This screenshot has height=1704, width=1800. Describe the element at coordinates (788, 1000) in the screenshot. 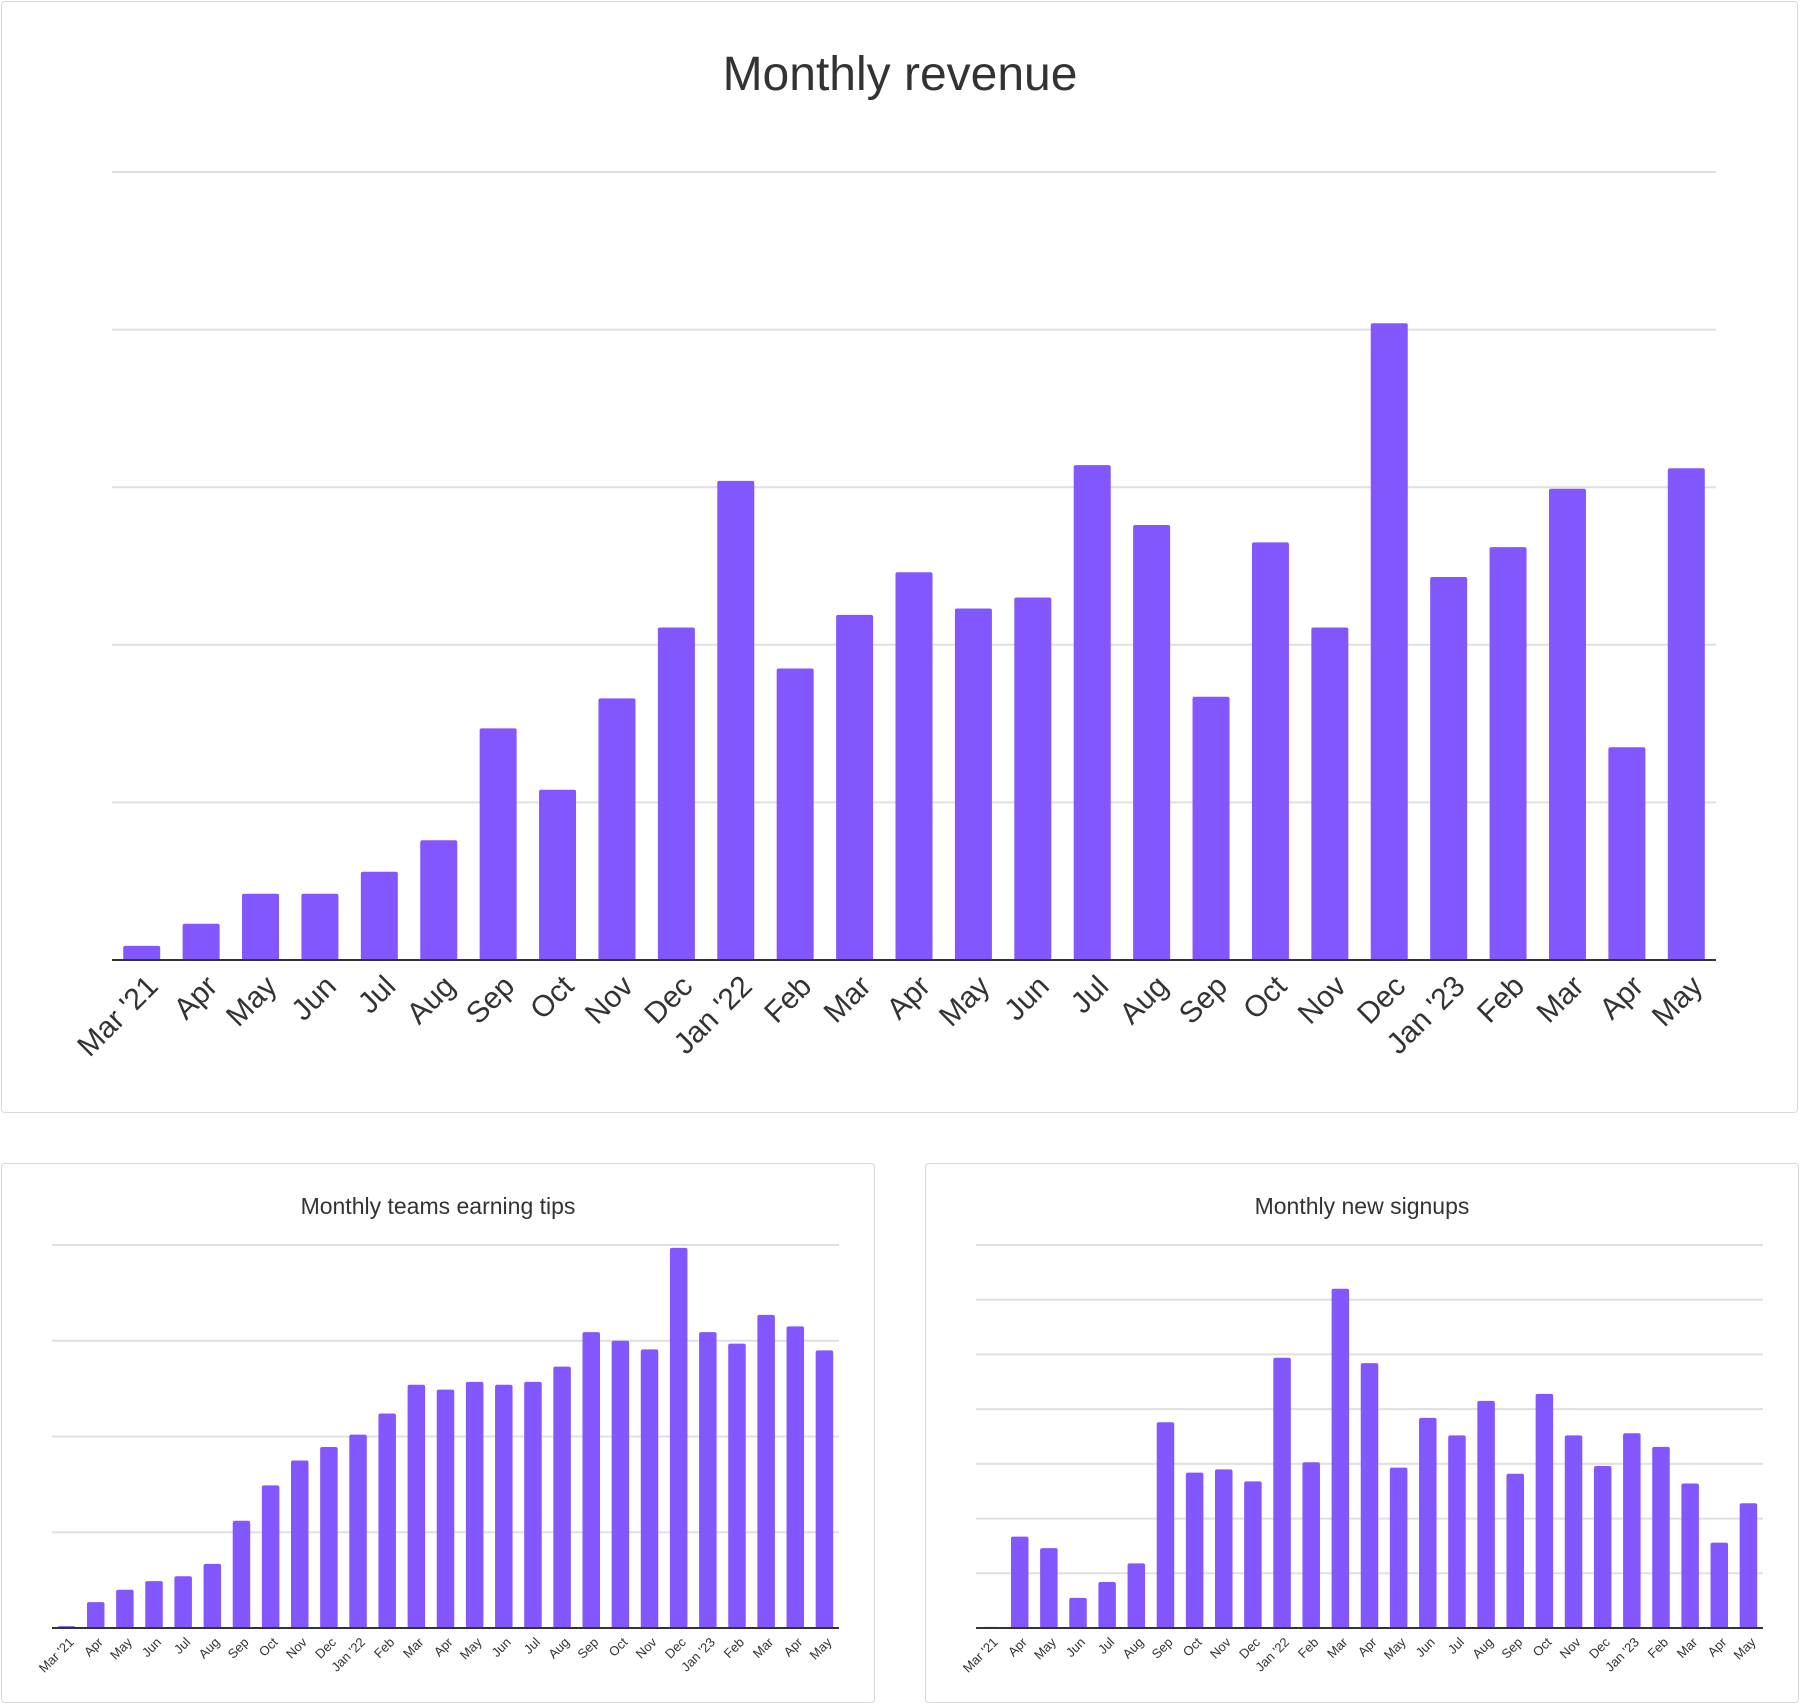

I see `revenue-x-tick-label: Feb` at that location.